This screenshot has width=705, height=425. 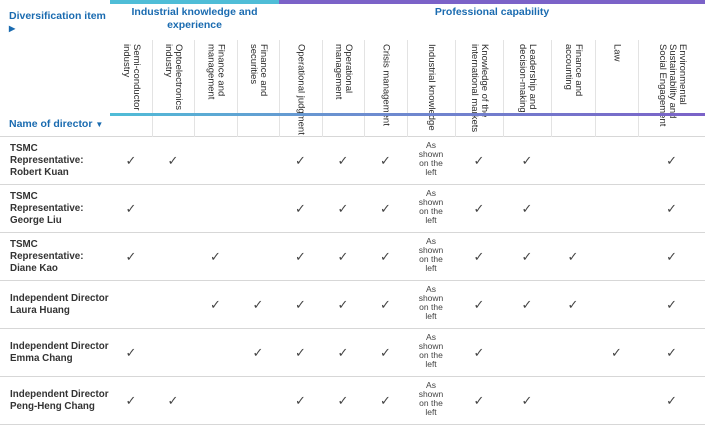 What do you see at coordinates (40, 310) in the screenshot?
I see `director-name-line: Laura Huang` at bounding box center [40, 310].